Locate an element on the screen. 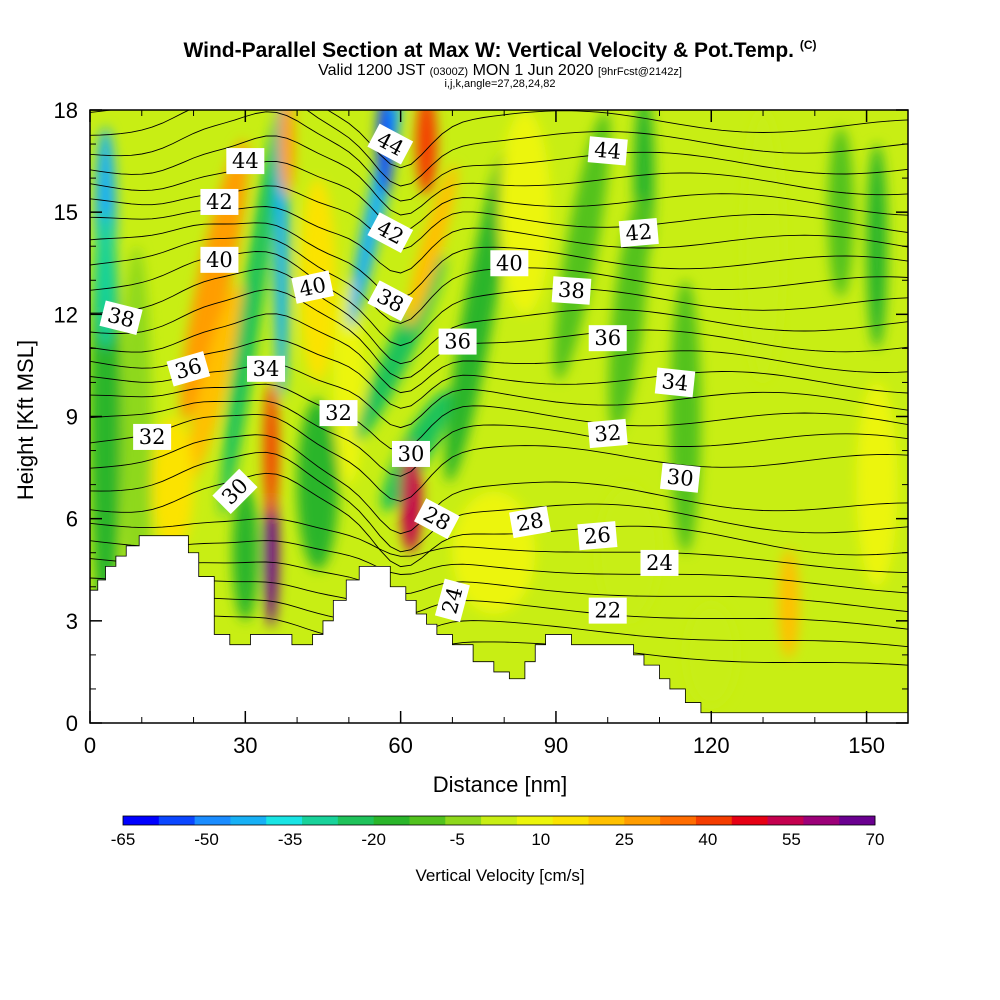 This screenshot has height=1000, width=1000. colorbar-tick-label: 70 is located at coordinates (875, 839).